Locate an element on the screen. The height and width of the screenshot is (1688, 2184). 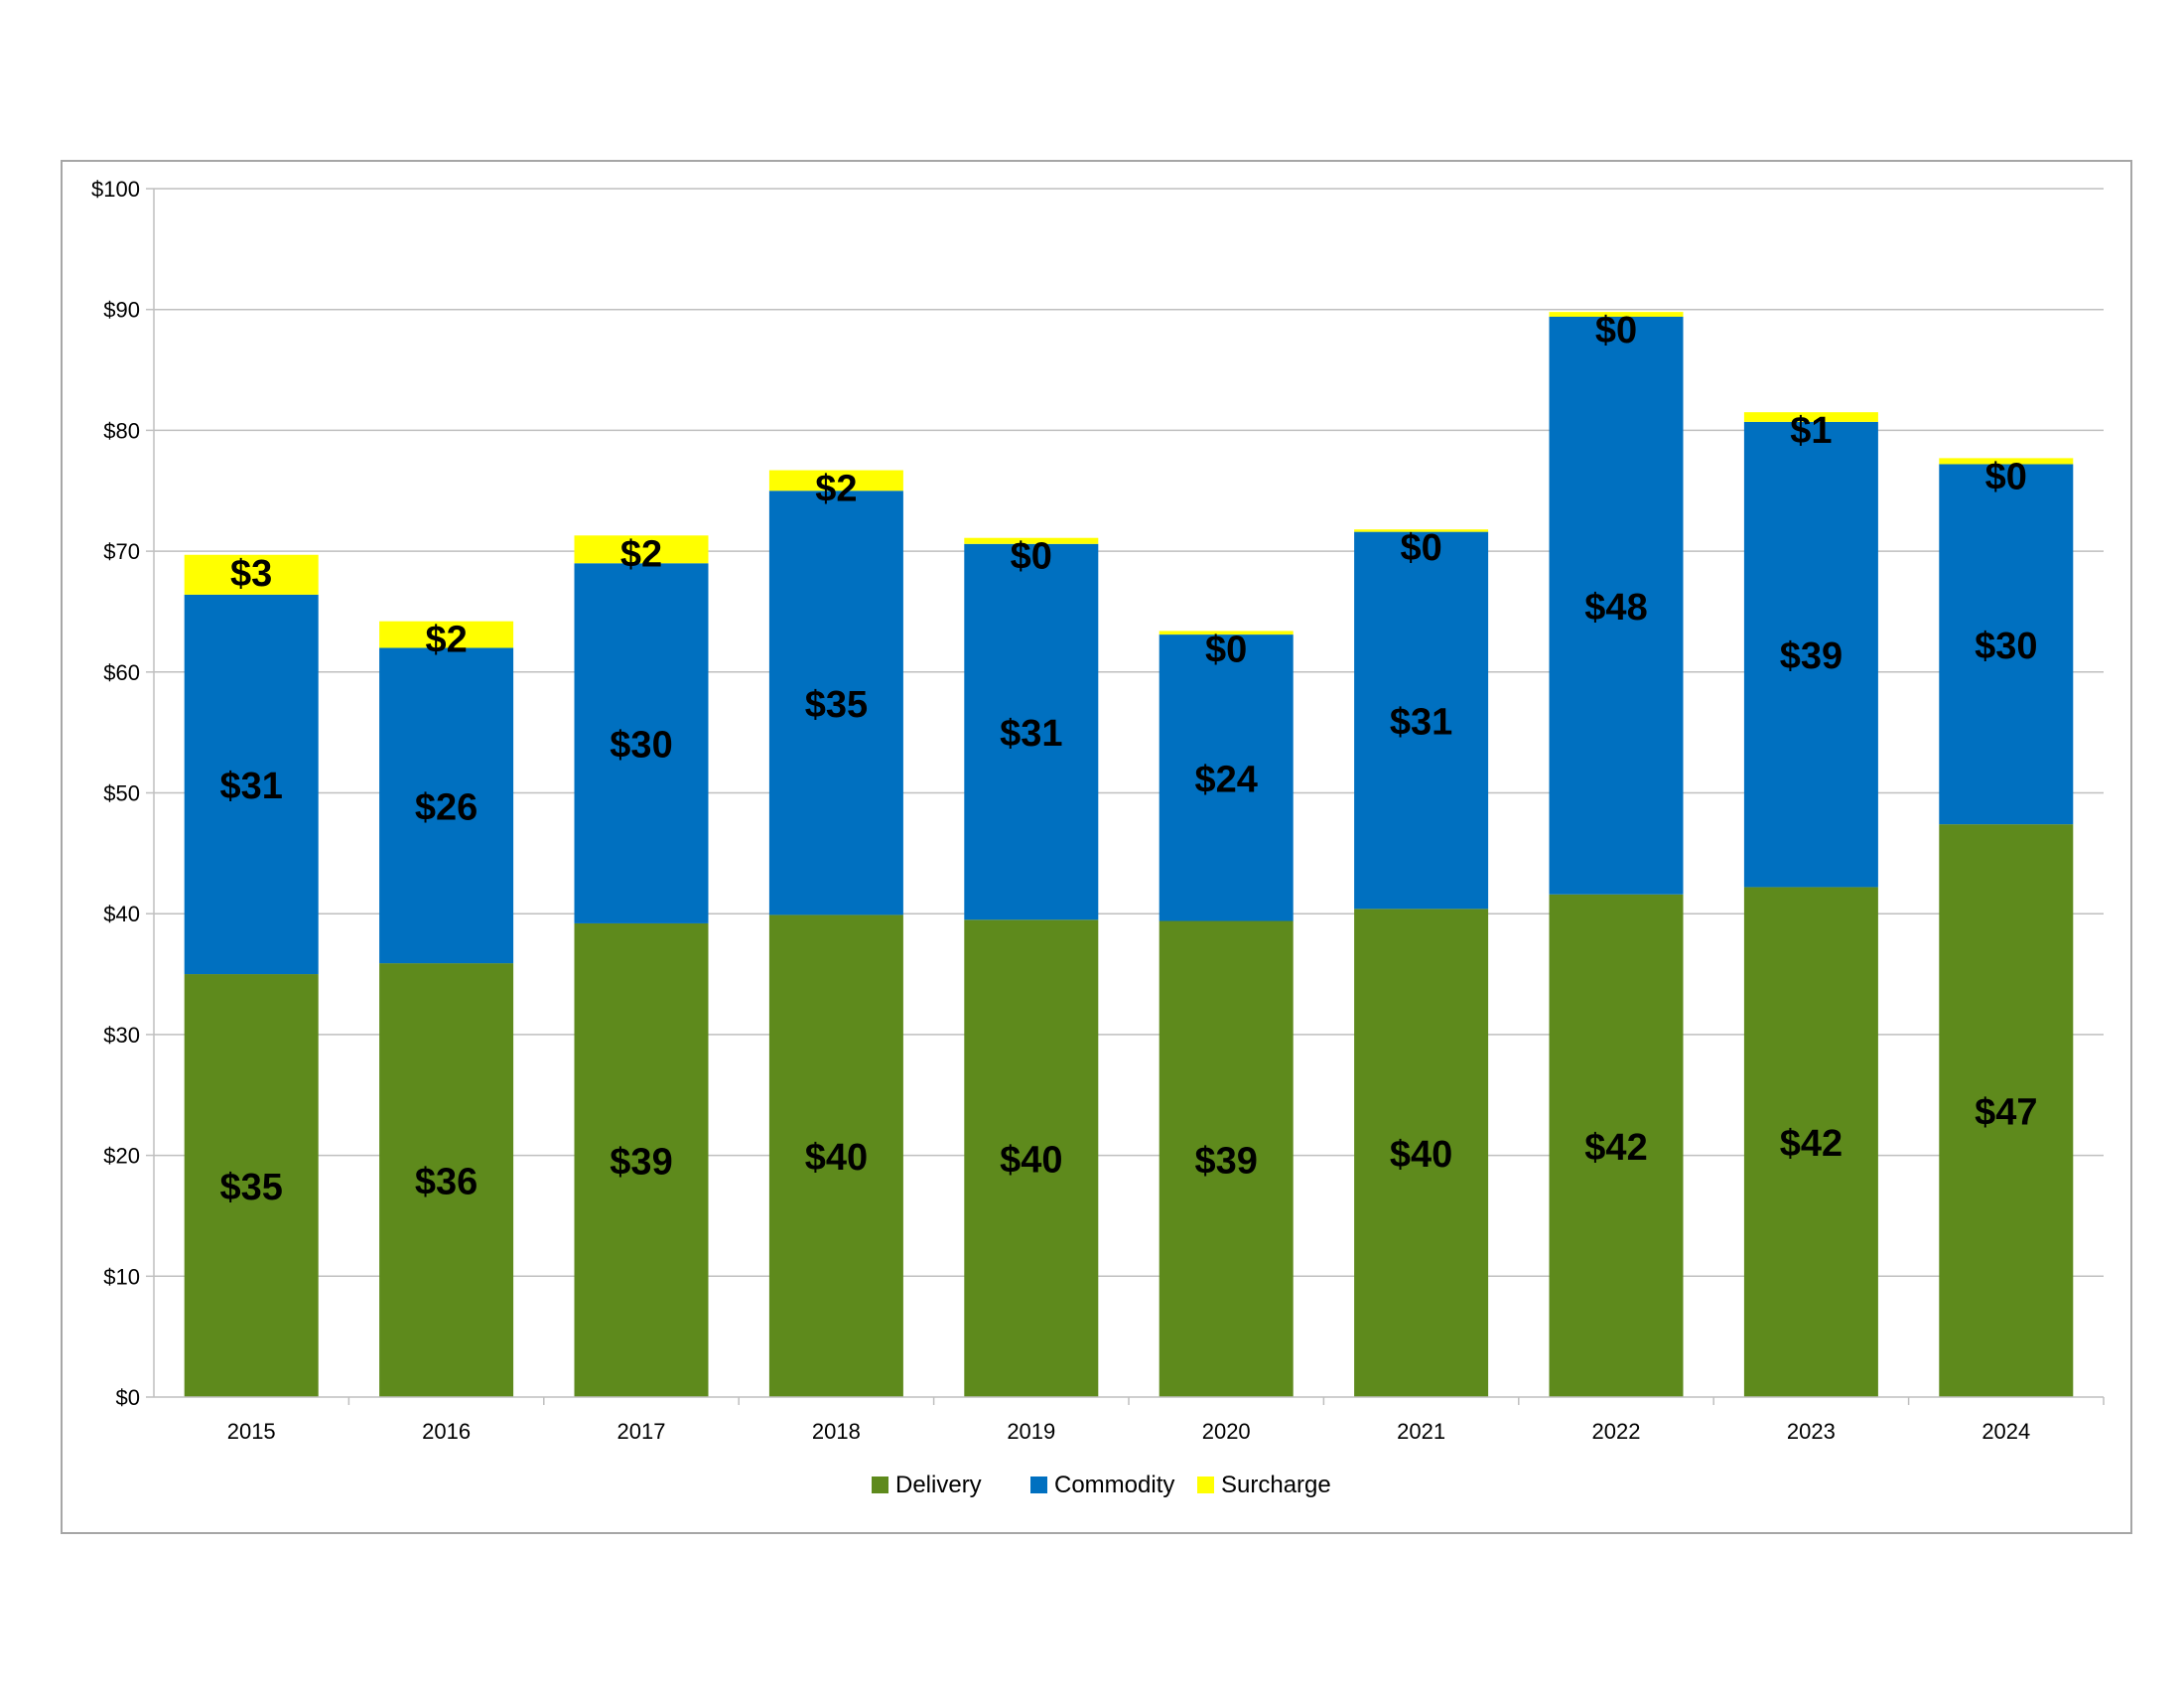
bar-surcharge-2018 is located at coordinates (835, 481).